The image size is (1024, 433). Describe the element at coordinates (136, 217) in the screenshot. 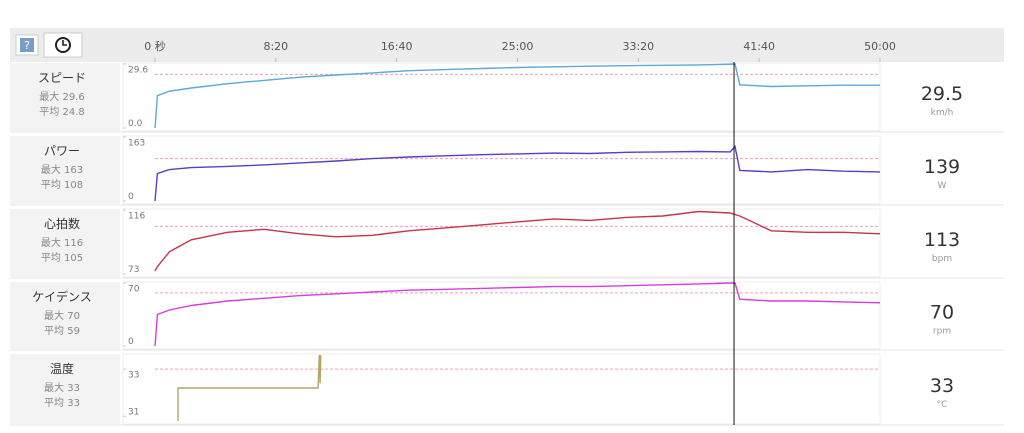

I see `y-tick-label: 116` at that location.